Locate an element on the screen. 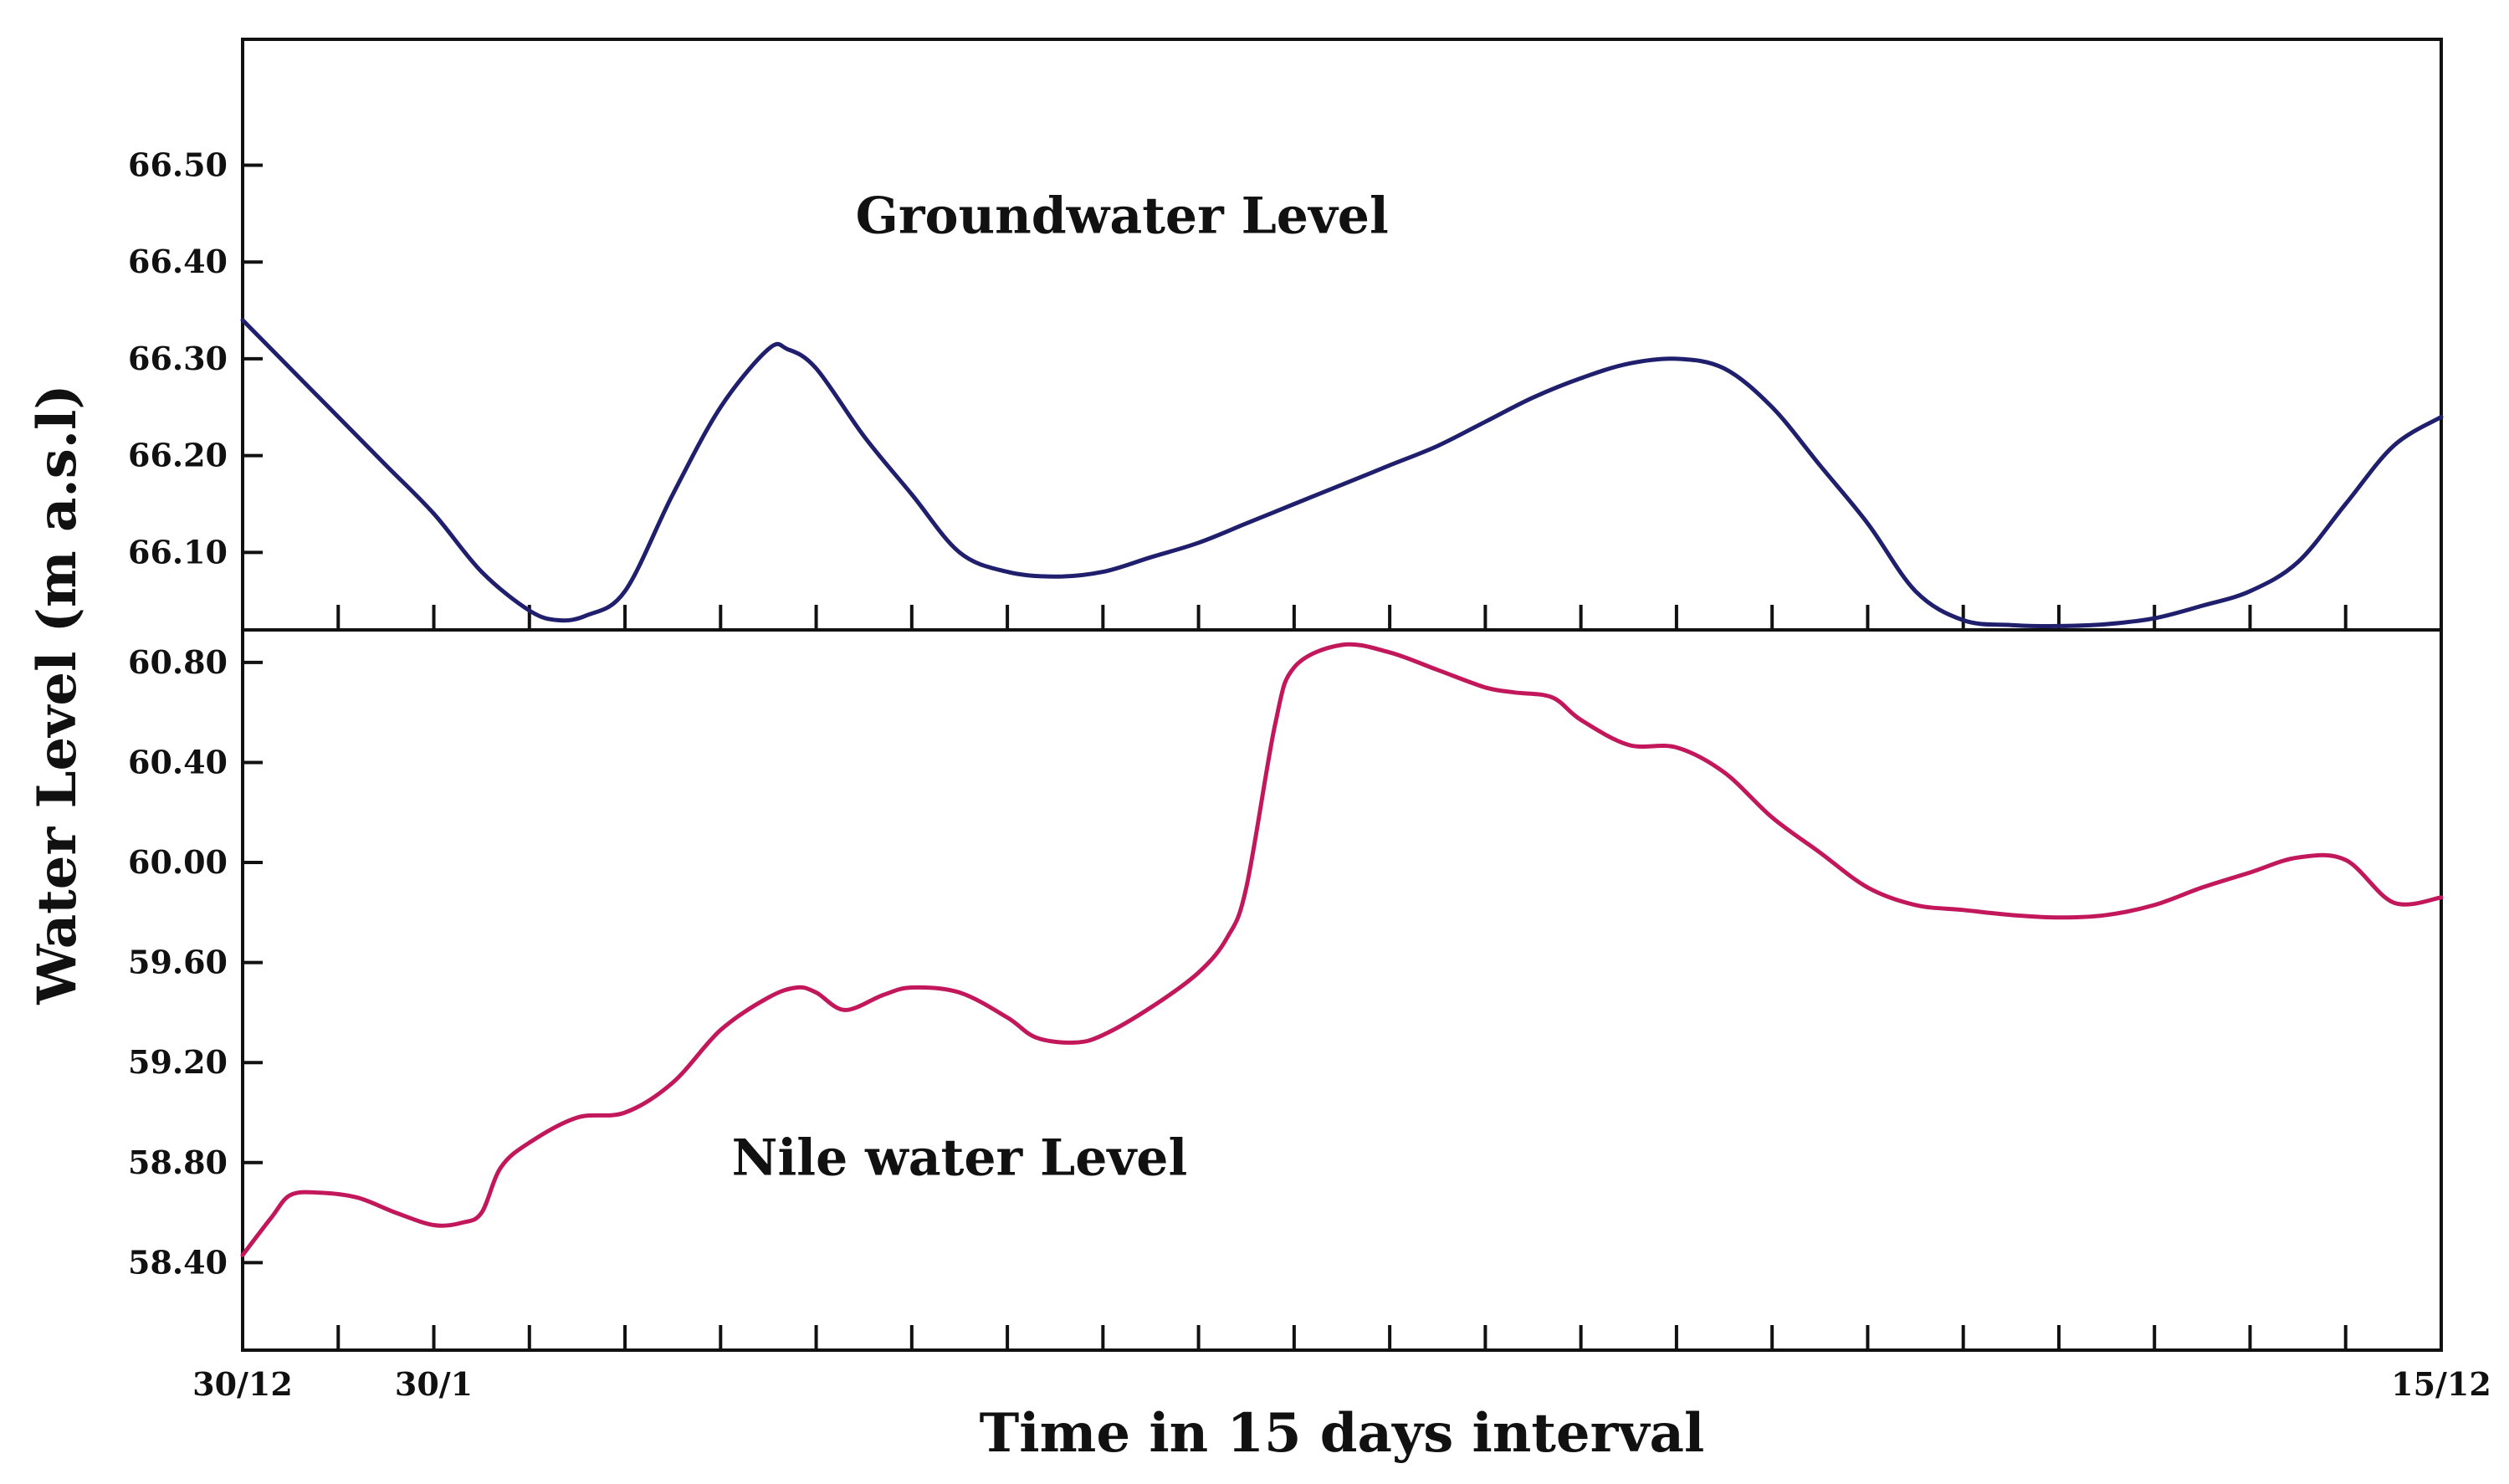 The image size is (2509, 1484). groundwater-series-label: Groundwater Level is located at coordinates (1122, 216).